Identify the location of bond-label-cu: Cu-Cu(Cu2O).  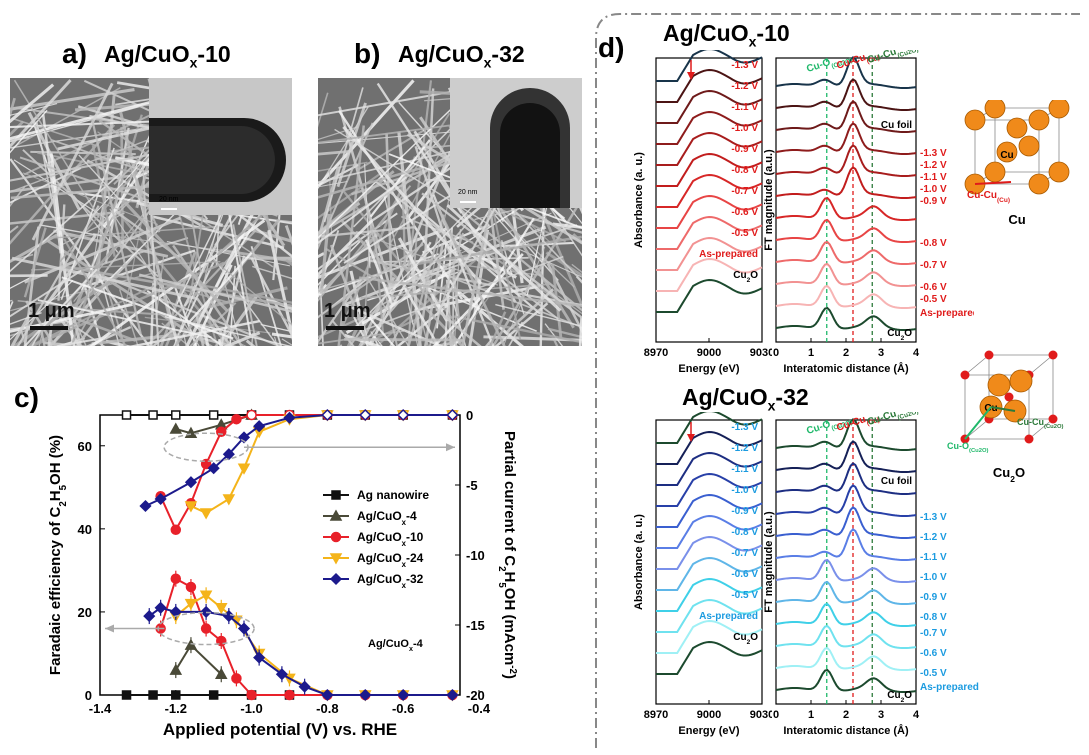
(1040, 423).